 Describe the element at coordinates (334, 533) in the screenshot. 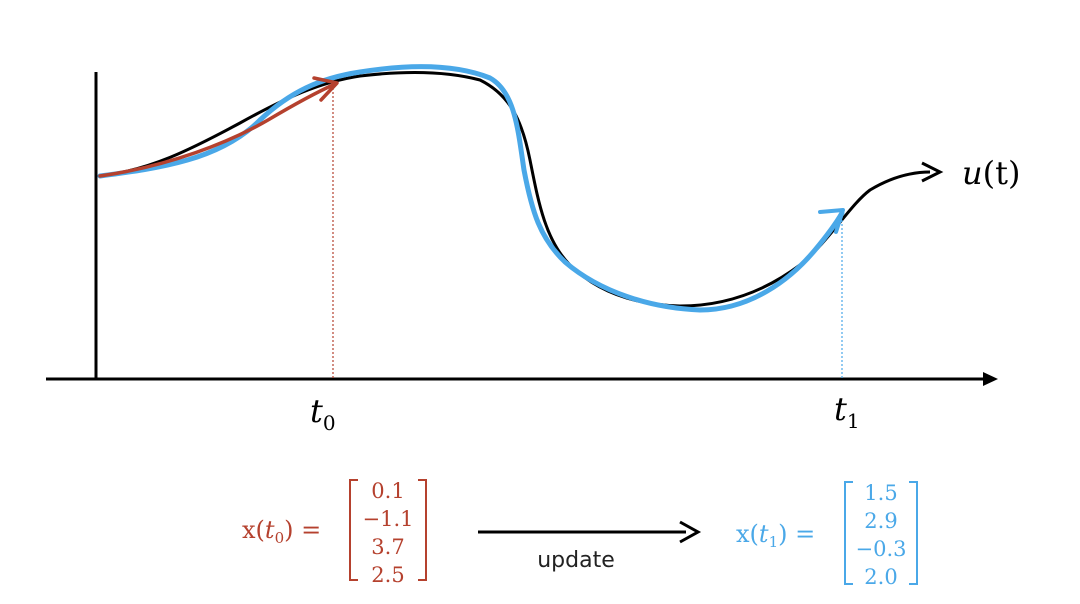

I see `state-t0: x(t0) = 0.1 −1.1 3.7 2.5` at that location.